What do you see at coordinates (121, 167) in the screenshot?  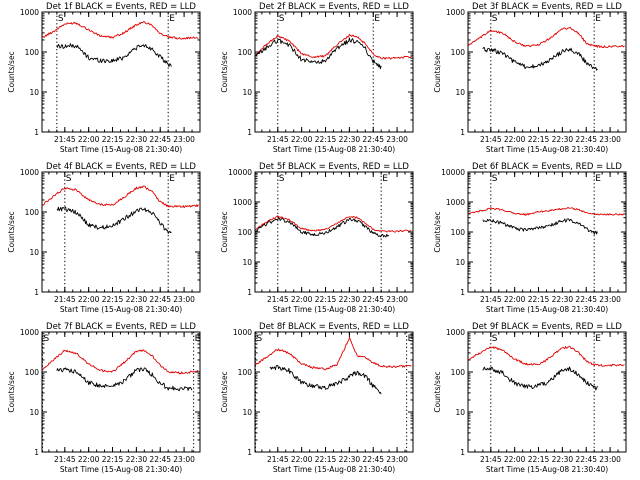 I see `panel-title: Det 4f BLACK = Events, RED = LLD` at bounding box center [121, 167].